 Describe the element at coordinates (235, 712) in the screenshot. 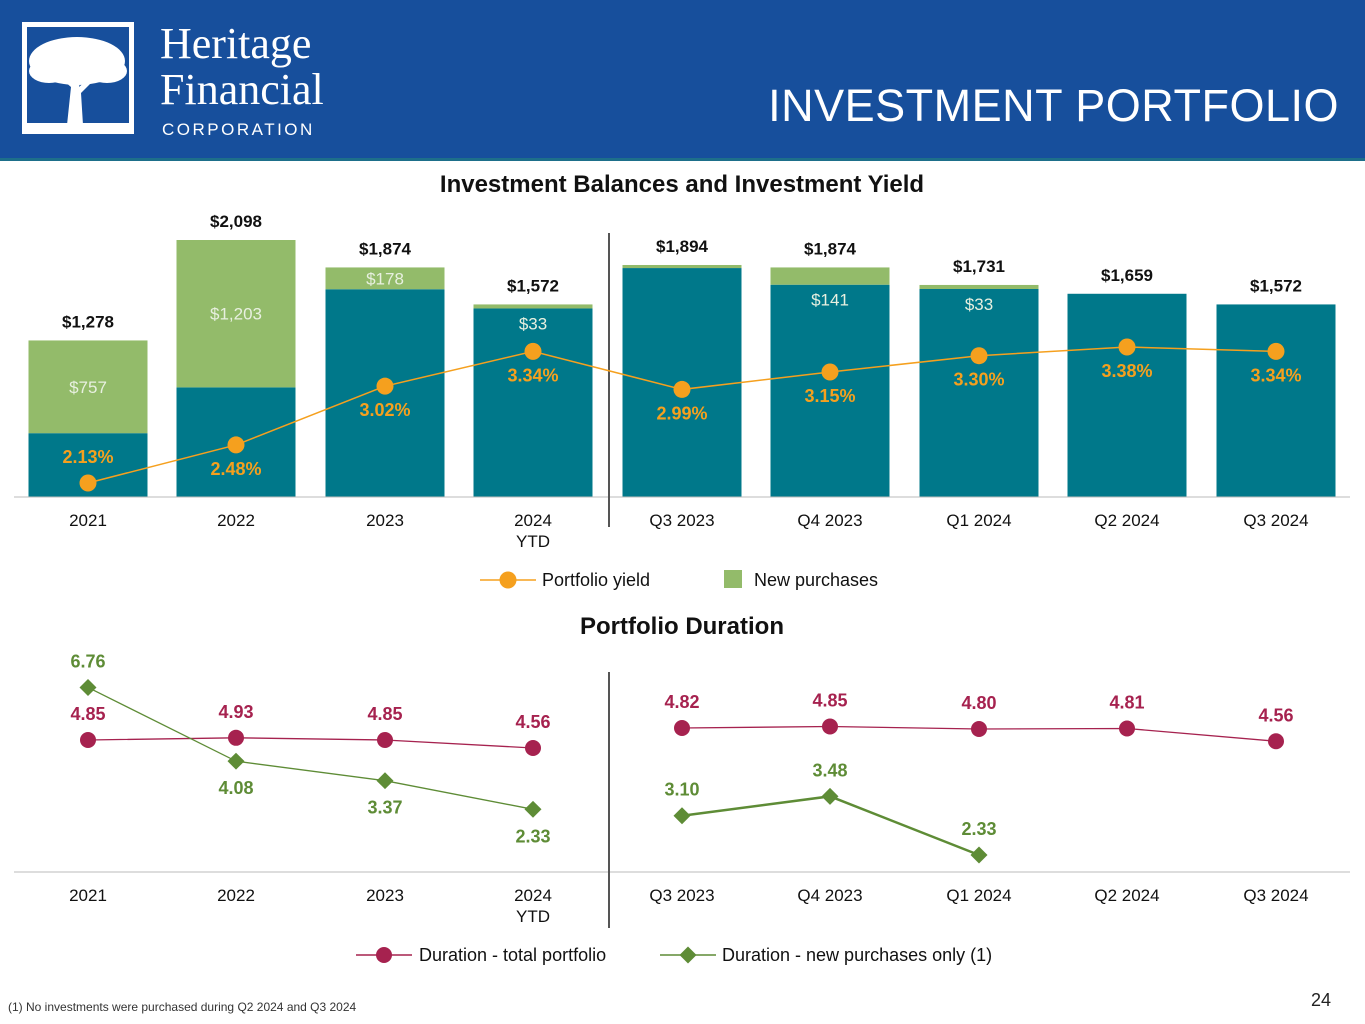

I see `duration-total-label: 4.93` at that location.